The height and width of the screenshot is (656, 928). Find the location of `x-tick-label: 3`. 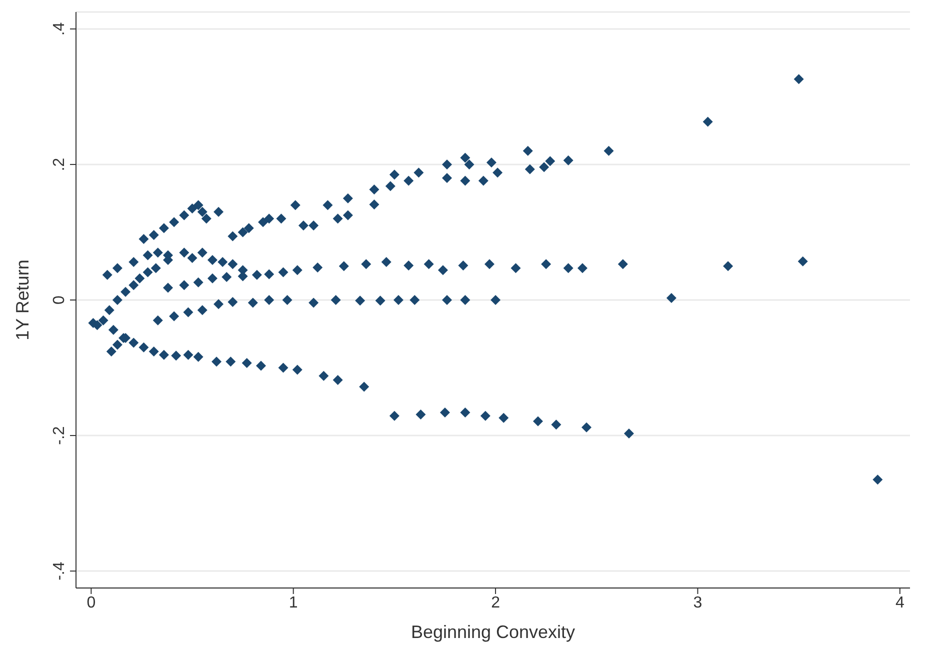

x-tick-label: 3 is located at coordinates (697, 603).